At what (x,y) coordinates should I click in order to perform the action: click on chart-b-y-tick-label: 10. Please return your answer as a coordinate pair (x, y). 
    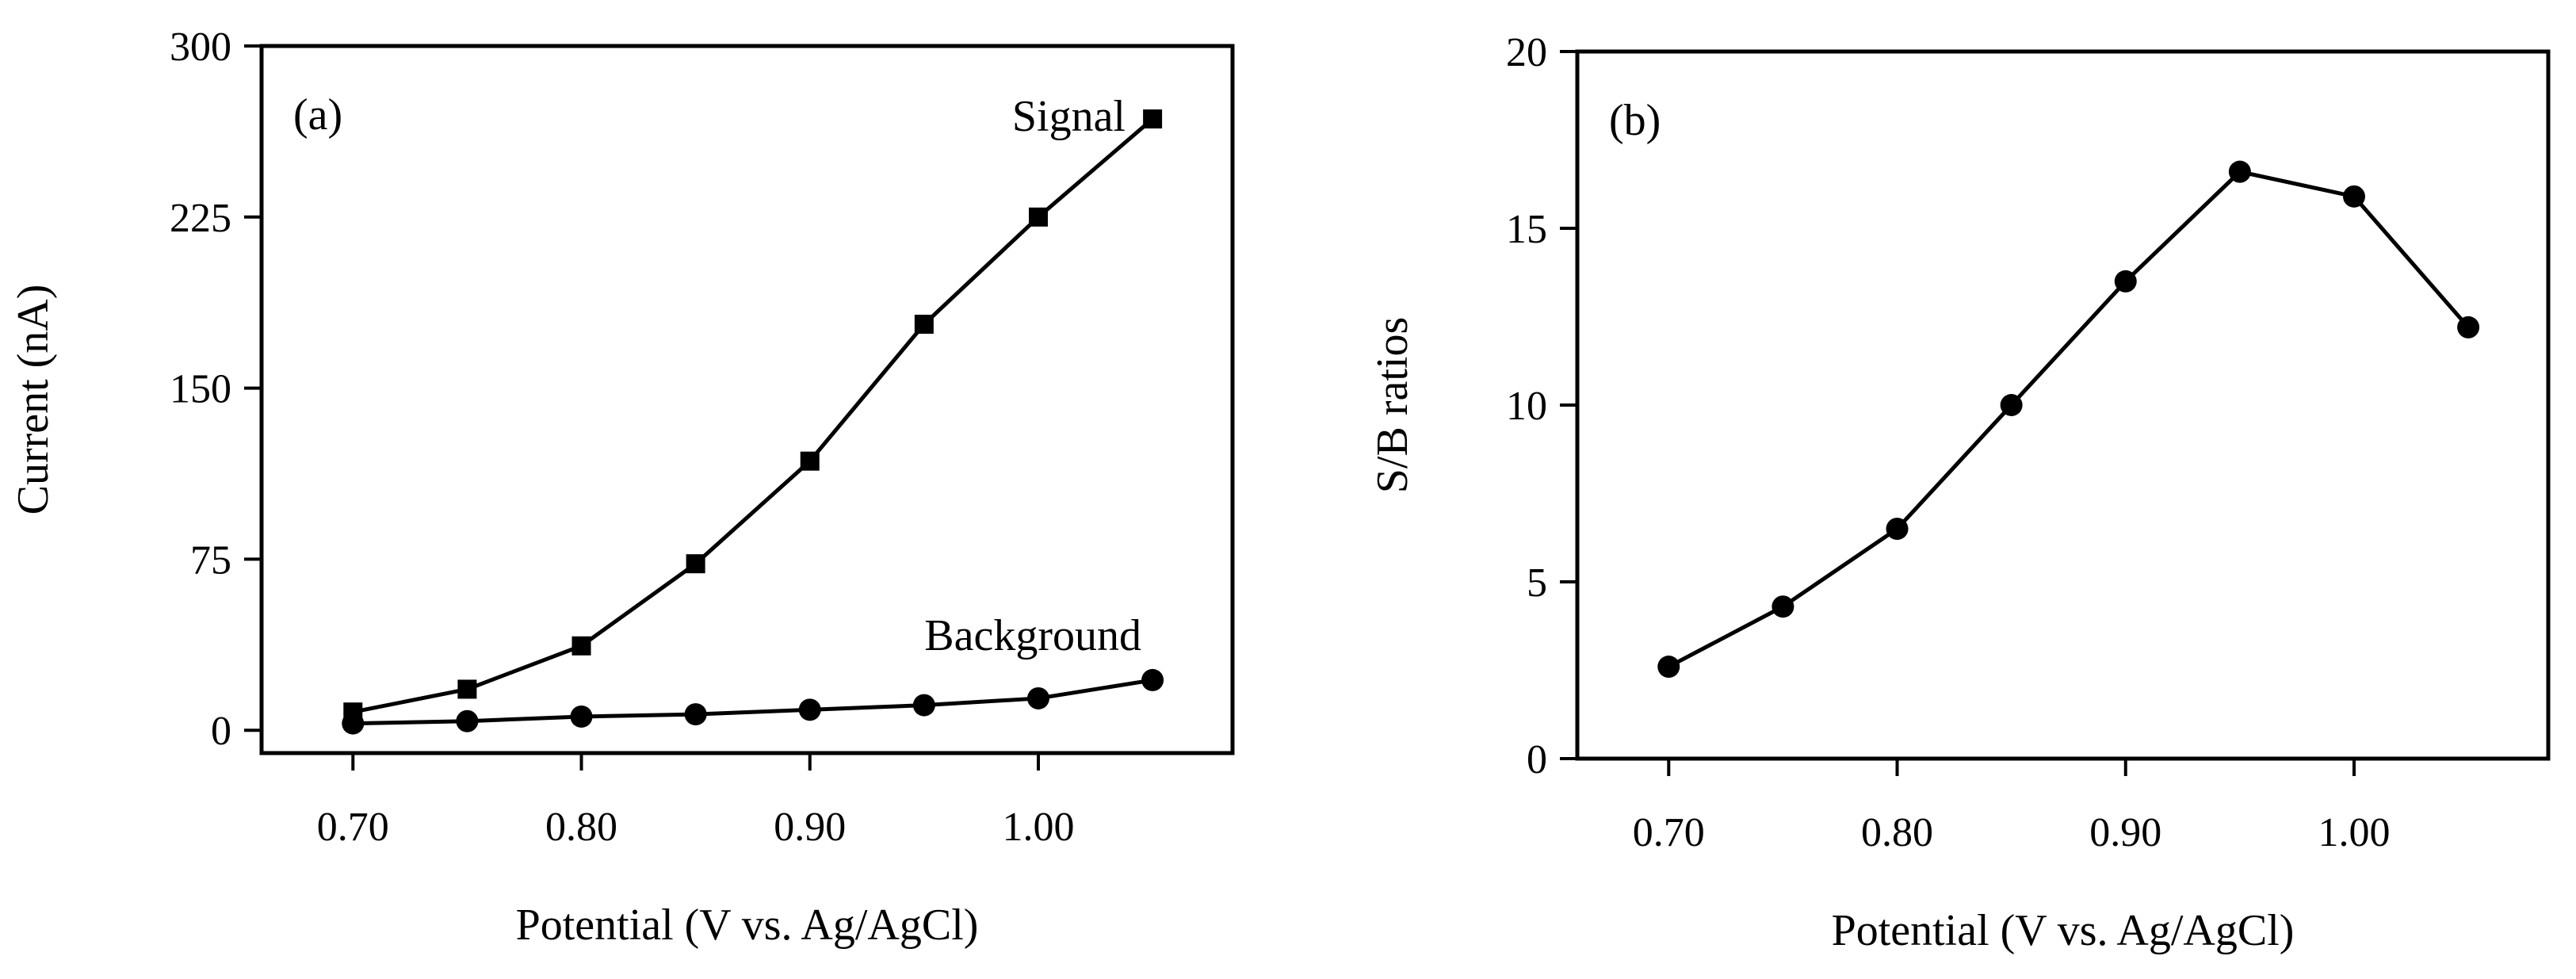
    Looking at the image, I should click on (1526, 406).